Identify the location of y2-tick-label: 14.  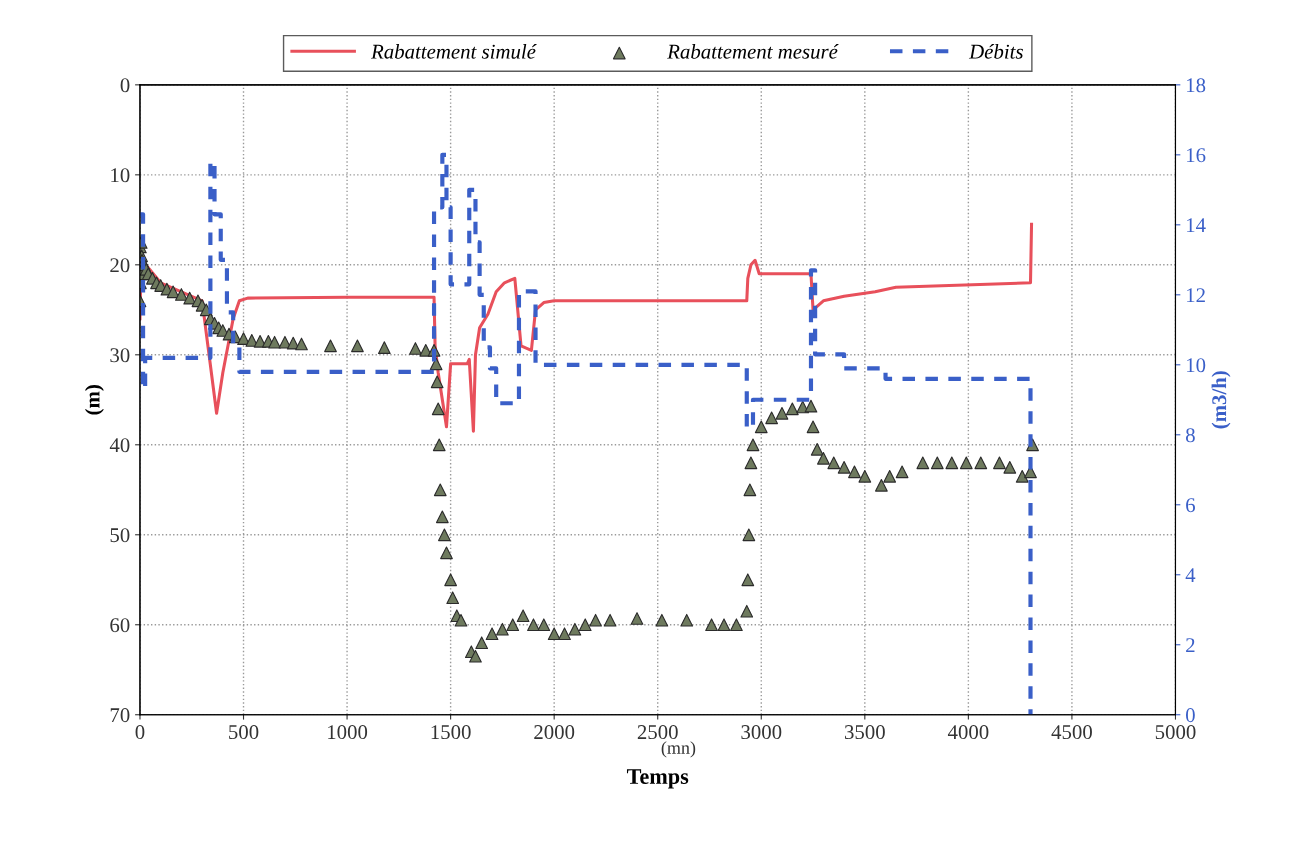
(1196, 225).